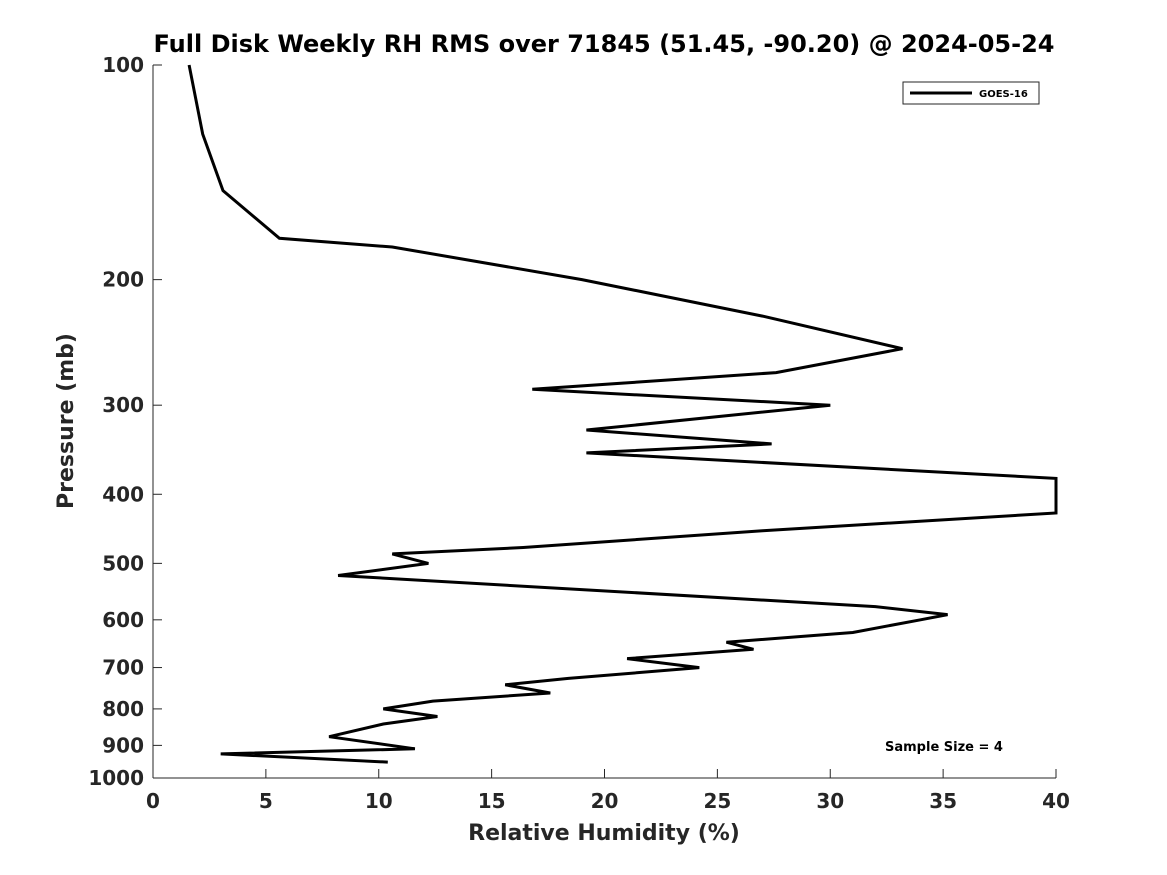  Describe the element at coordinates (1056, 801) in the screenshot. I see `x-tick-label: 40` at that location.